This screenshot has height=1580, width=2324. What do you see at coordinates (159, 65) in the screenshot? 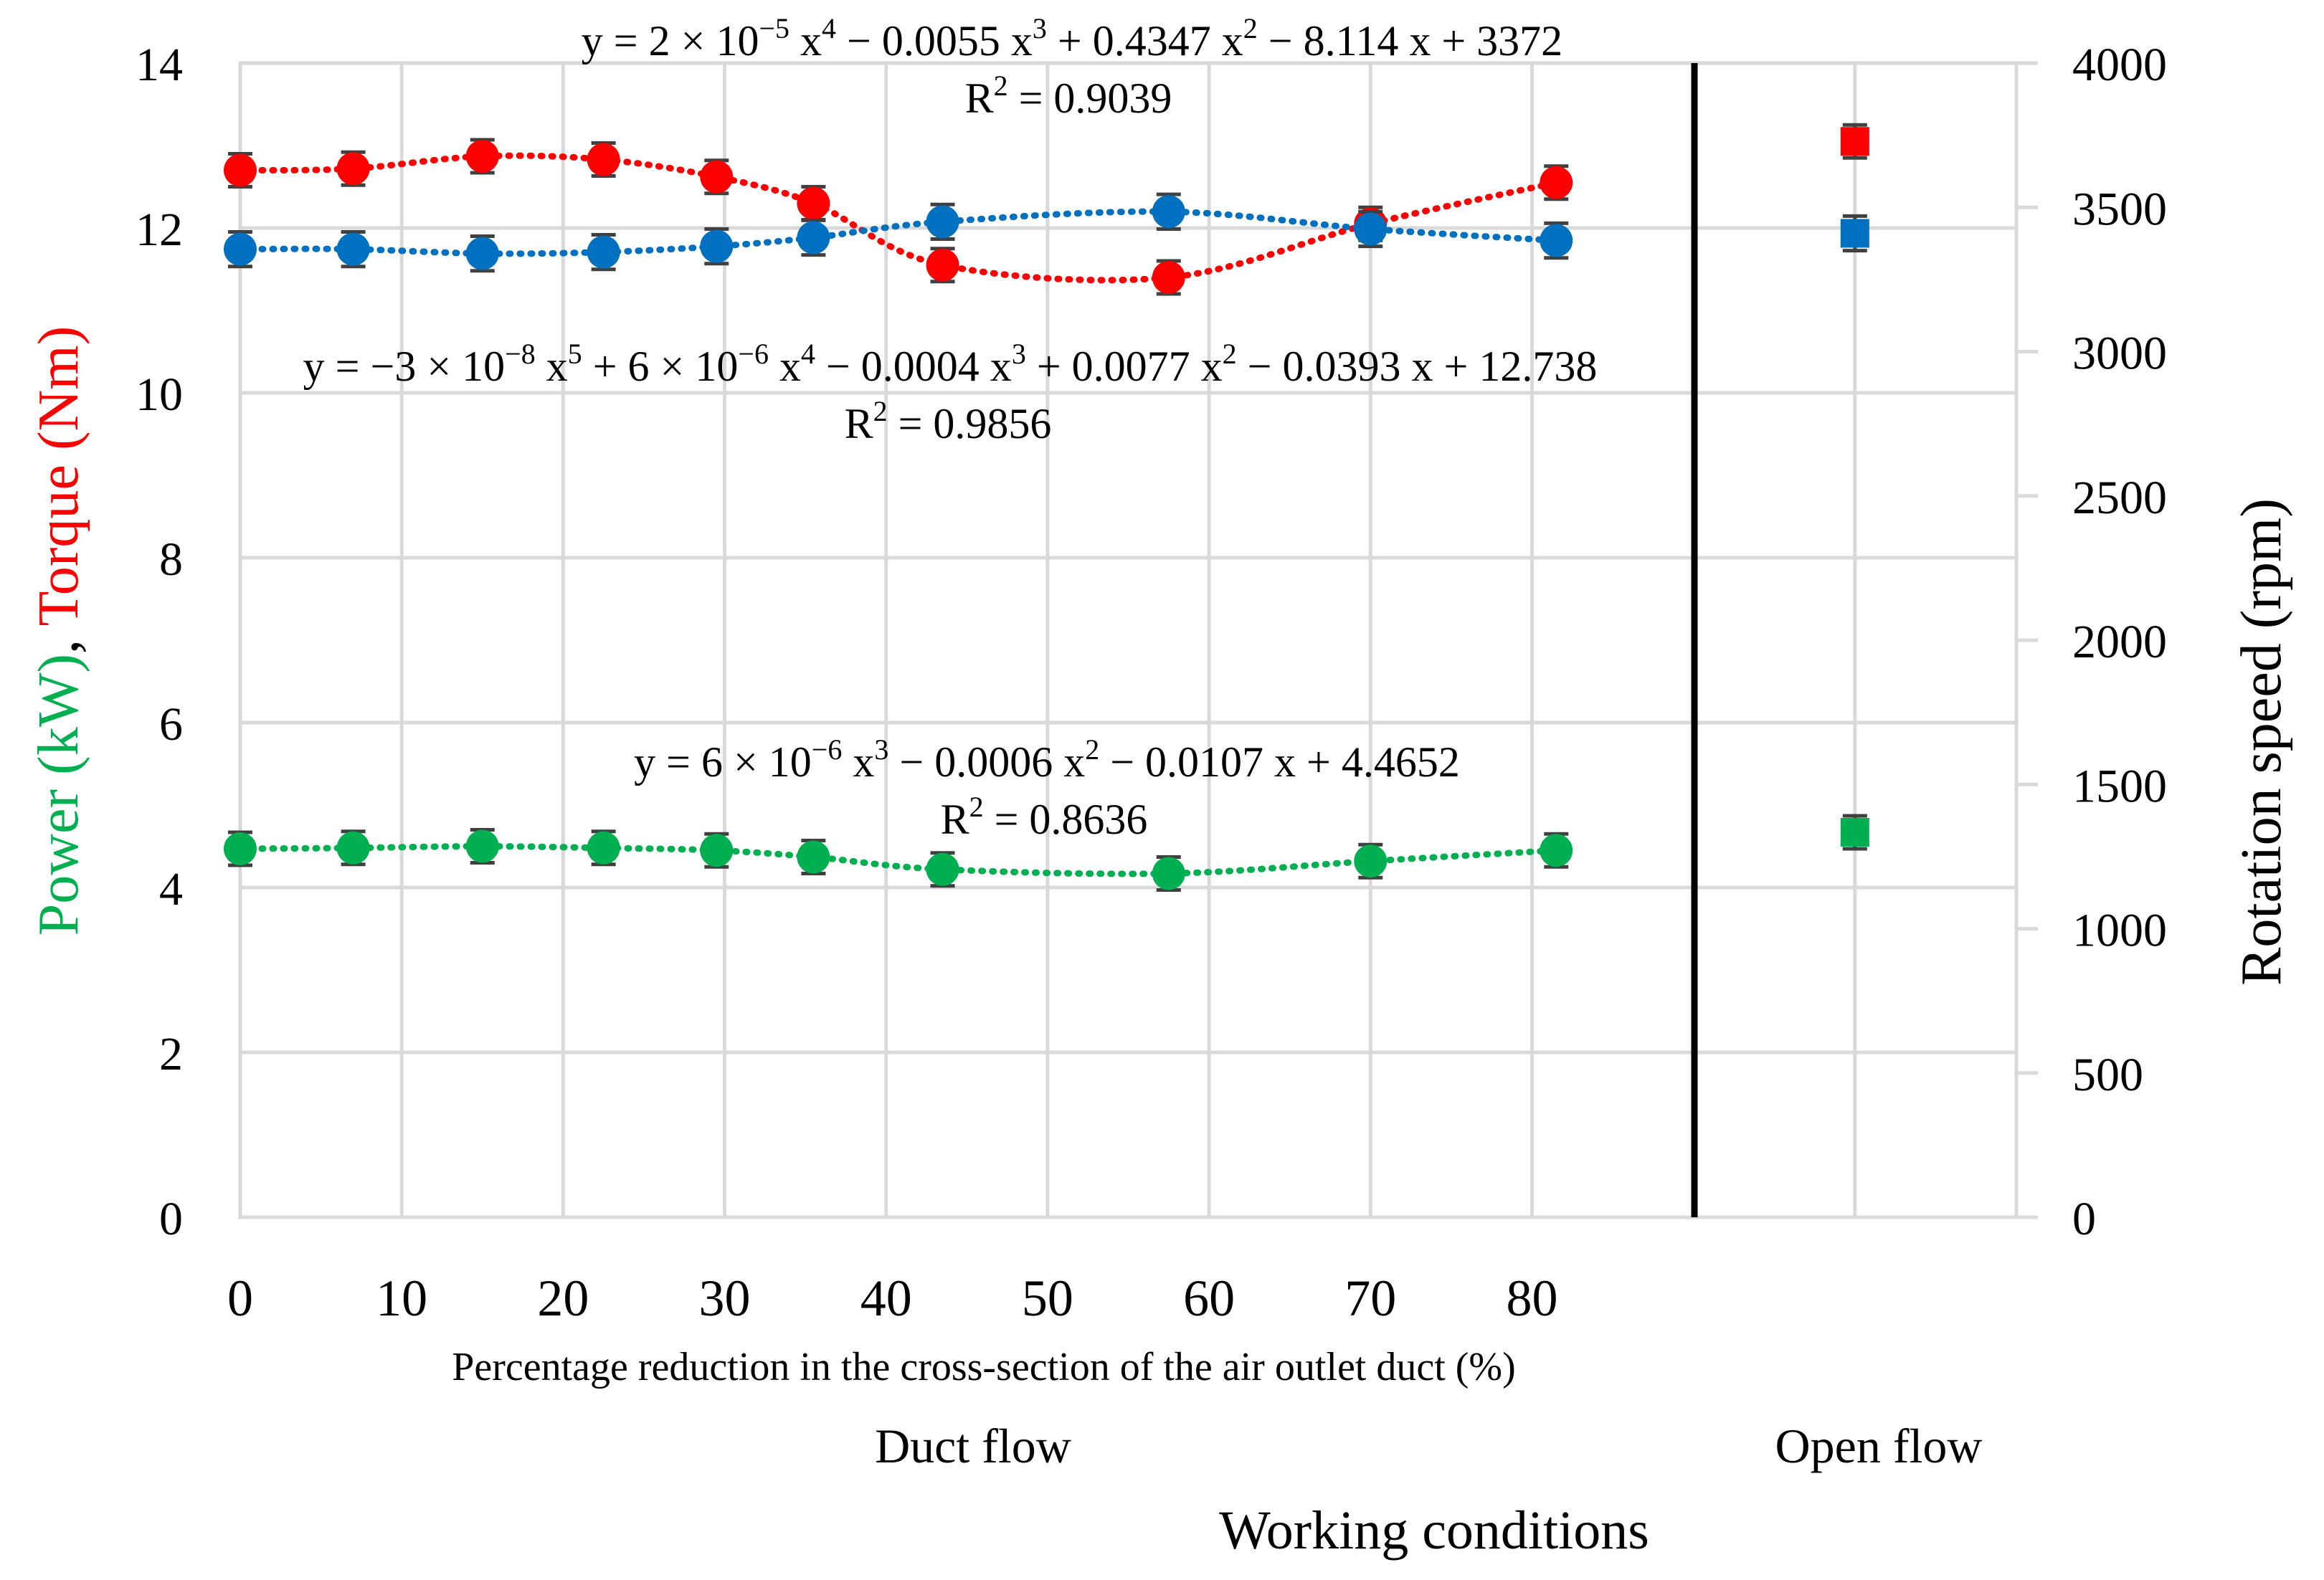
I see `left-tick-label: 14` at bounding box center [159, 65].